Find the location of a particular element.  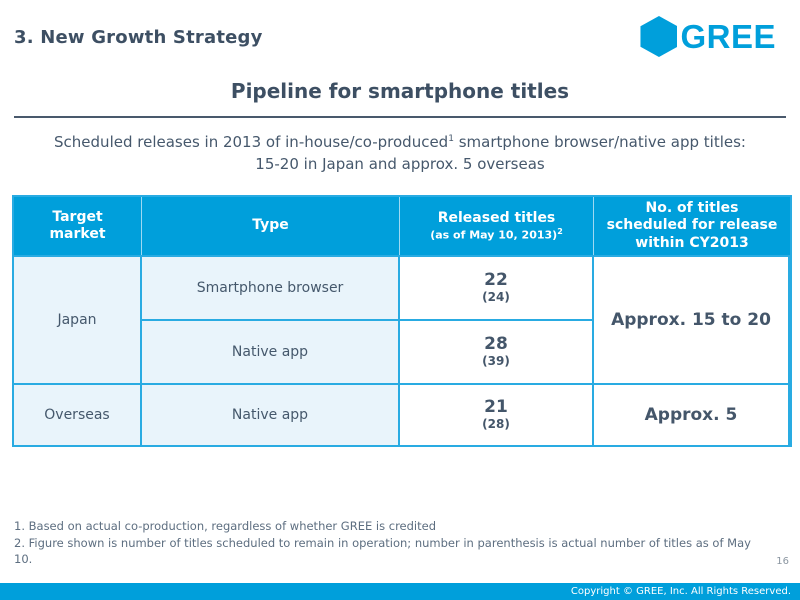

gree-hexagon-icon is located at coordinates (659, 36).